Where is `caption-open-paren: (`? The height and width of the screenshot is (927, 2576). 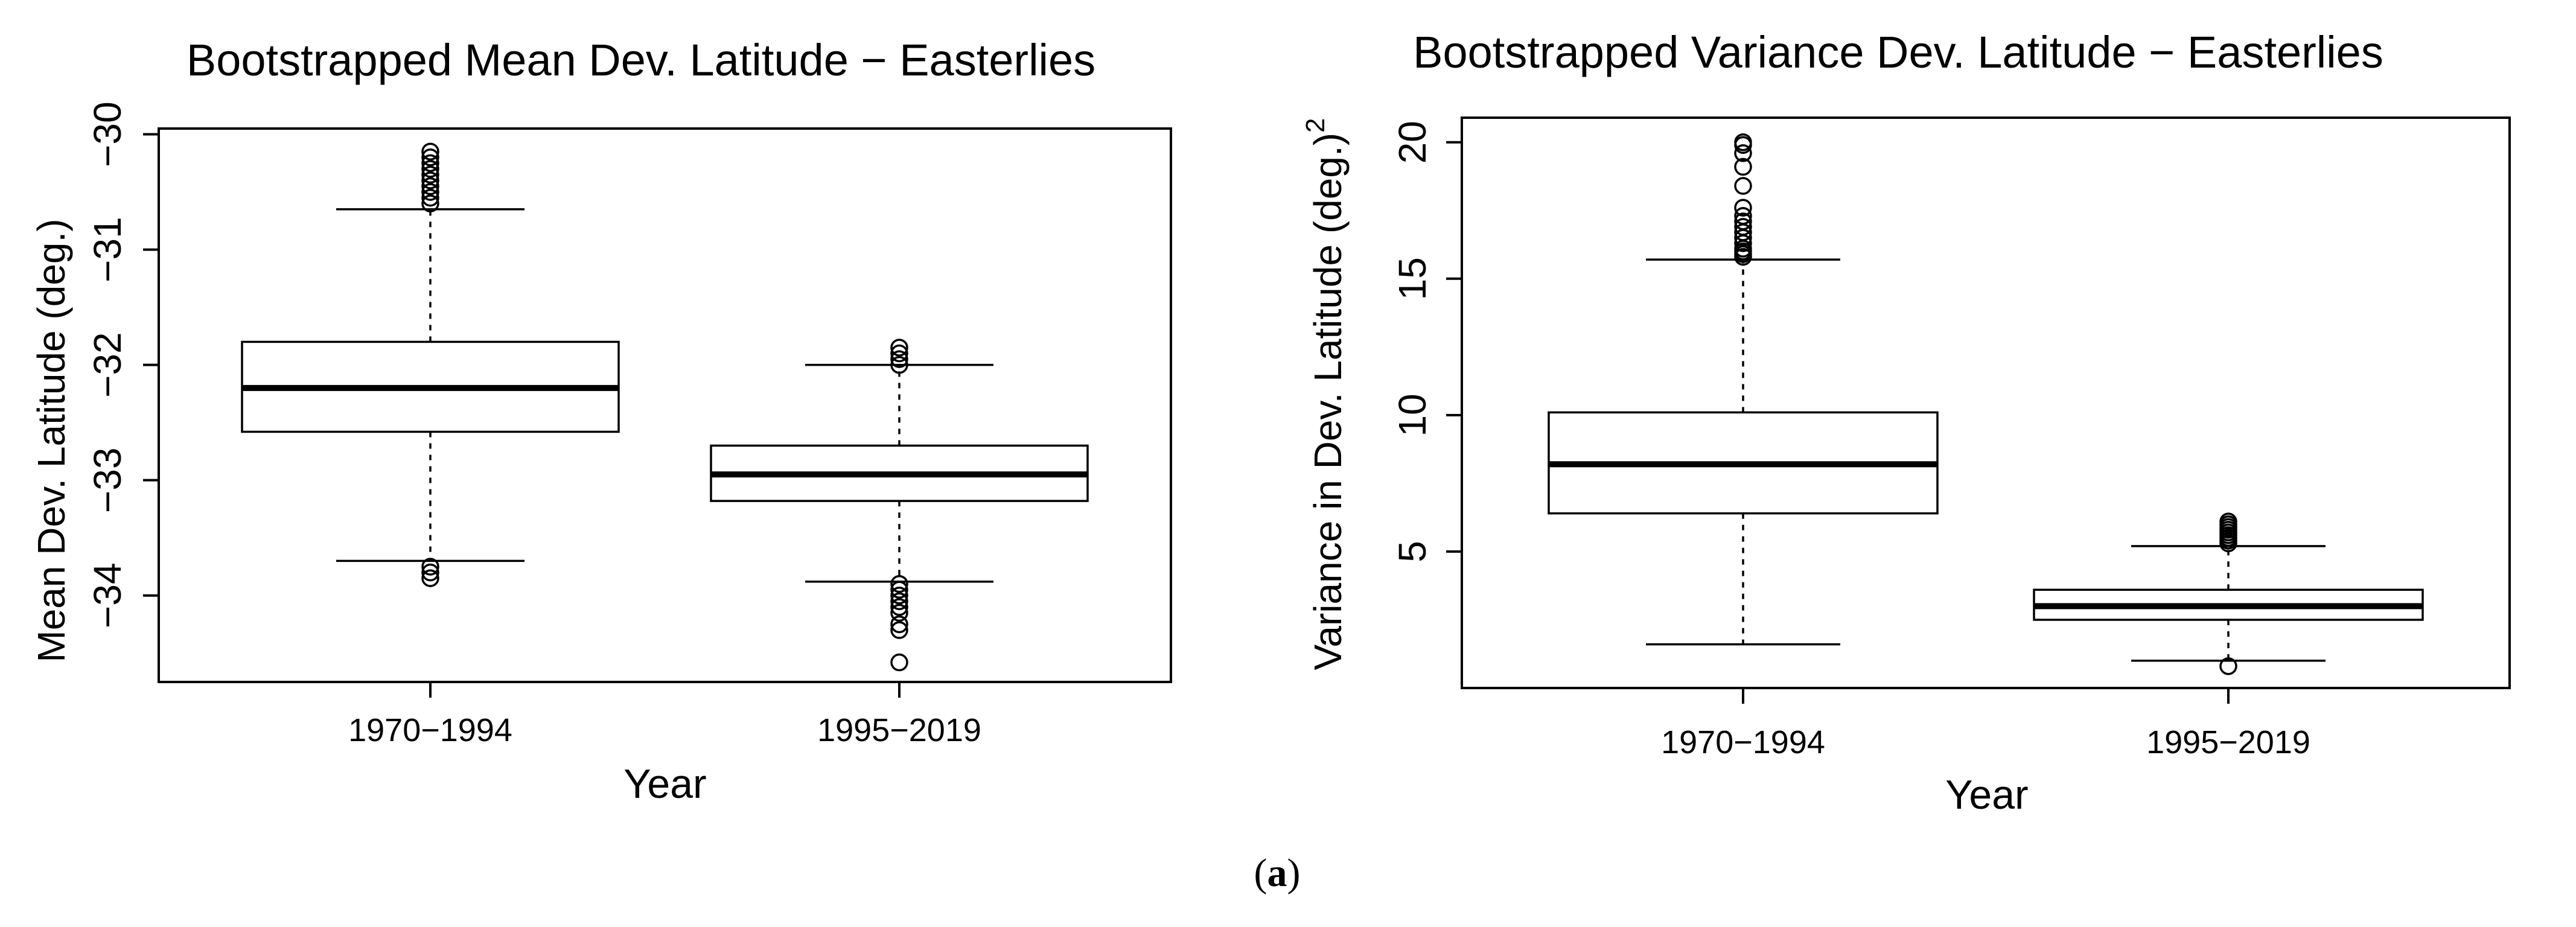 caption-open-paren: ( is located at coordinates (1260, 873).